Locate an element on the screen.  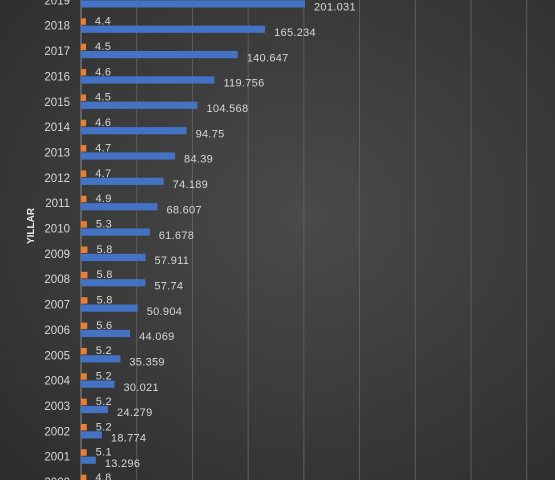
data-label-series1-2003: 5.2 is located at coordinates (104, 402).